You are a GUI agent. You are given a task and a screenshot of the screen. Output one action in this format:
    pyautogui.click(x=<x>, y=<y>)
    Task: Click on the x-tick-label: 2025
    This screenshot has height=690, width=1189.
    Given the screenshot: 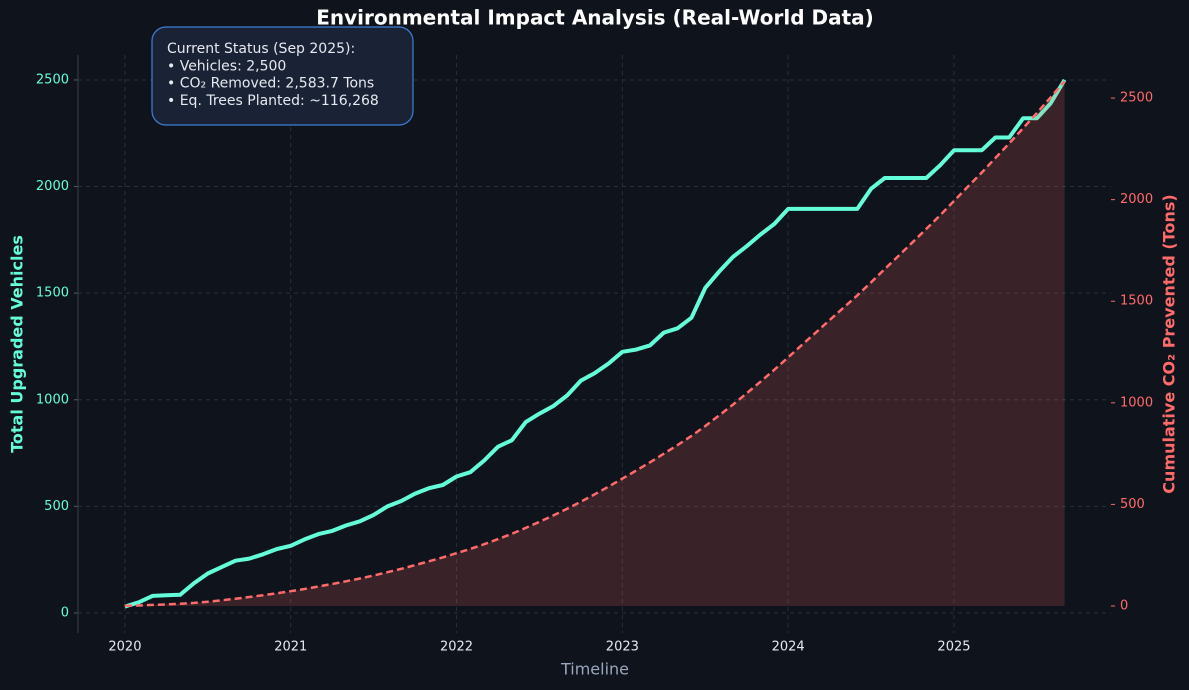 What is the action you would take?
    pyautogui.click(x=953, y=647)
    